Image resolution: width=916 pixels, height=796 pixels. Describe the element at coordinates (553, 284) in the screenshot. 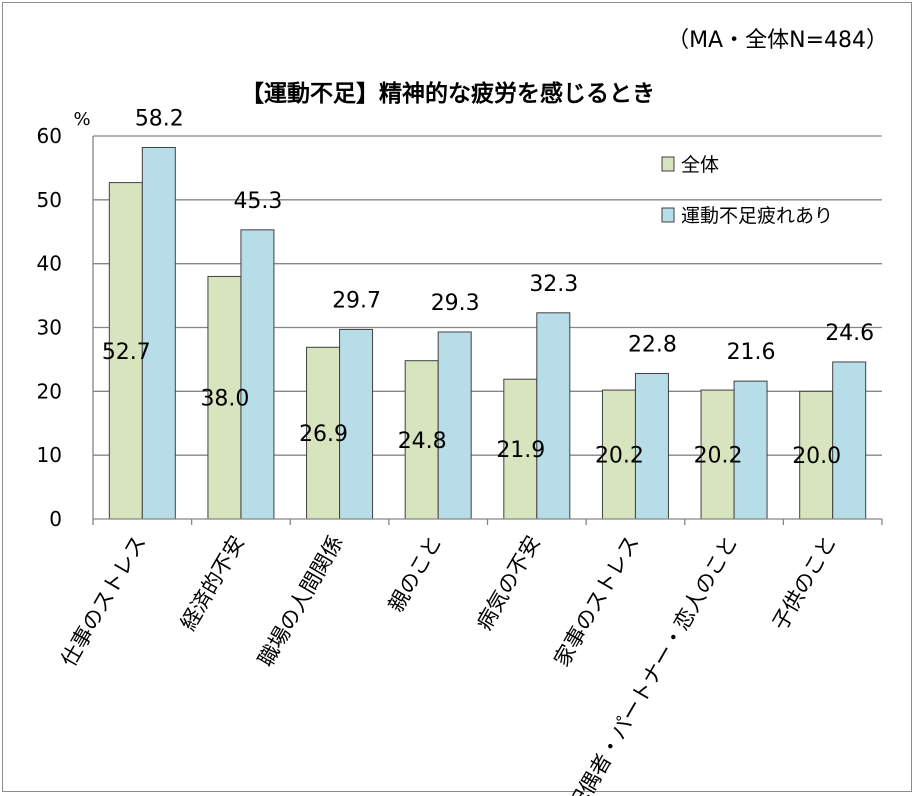

I see `data-label-undobusoku: 32.3` at that location.